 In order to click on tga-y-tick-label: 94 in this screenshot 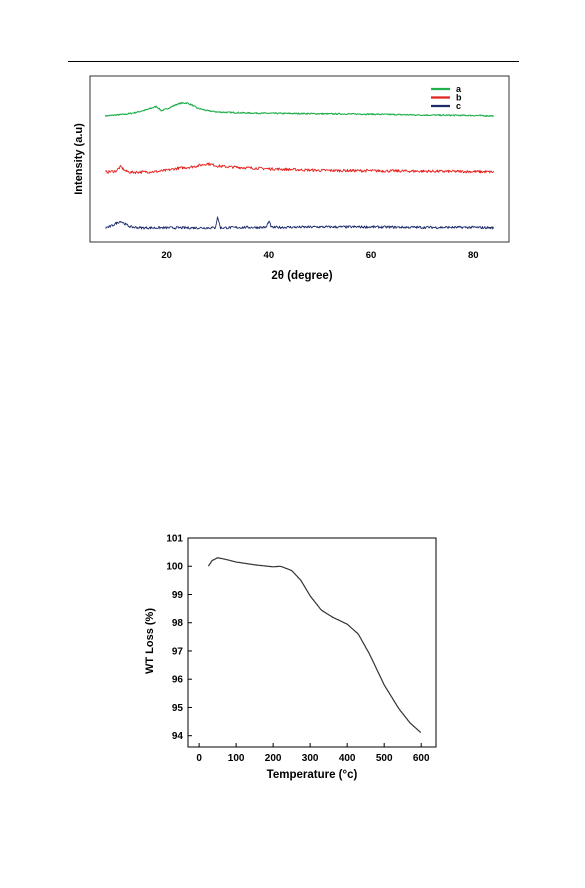, I will do `click(178, 736)`.